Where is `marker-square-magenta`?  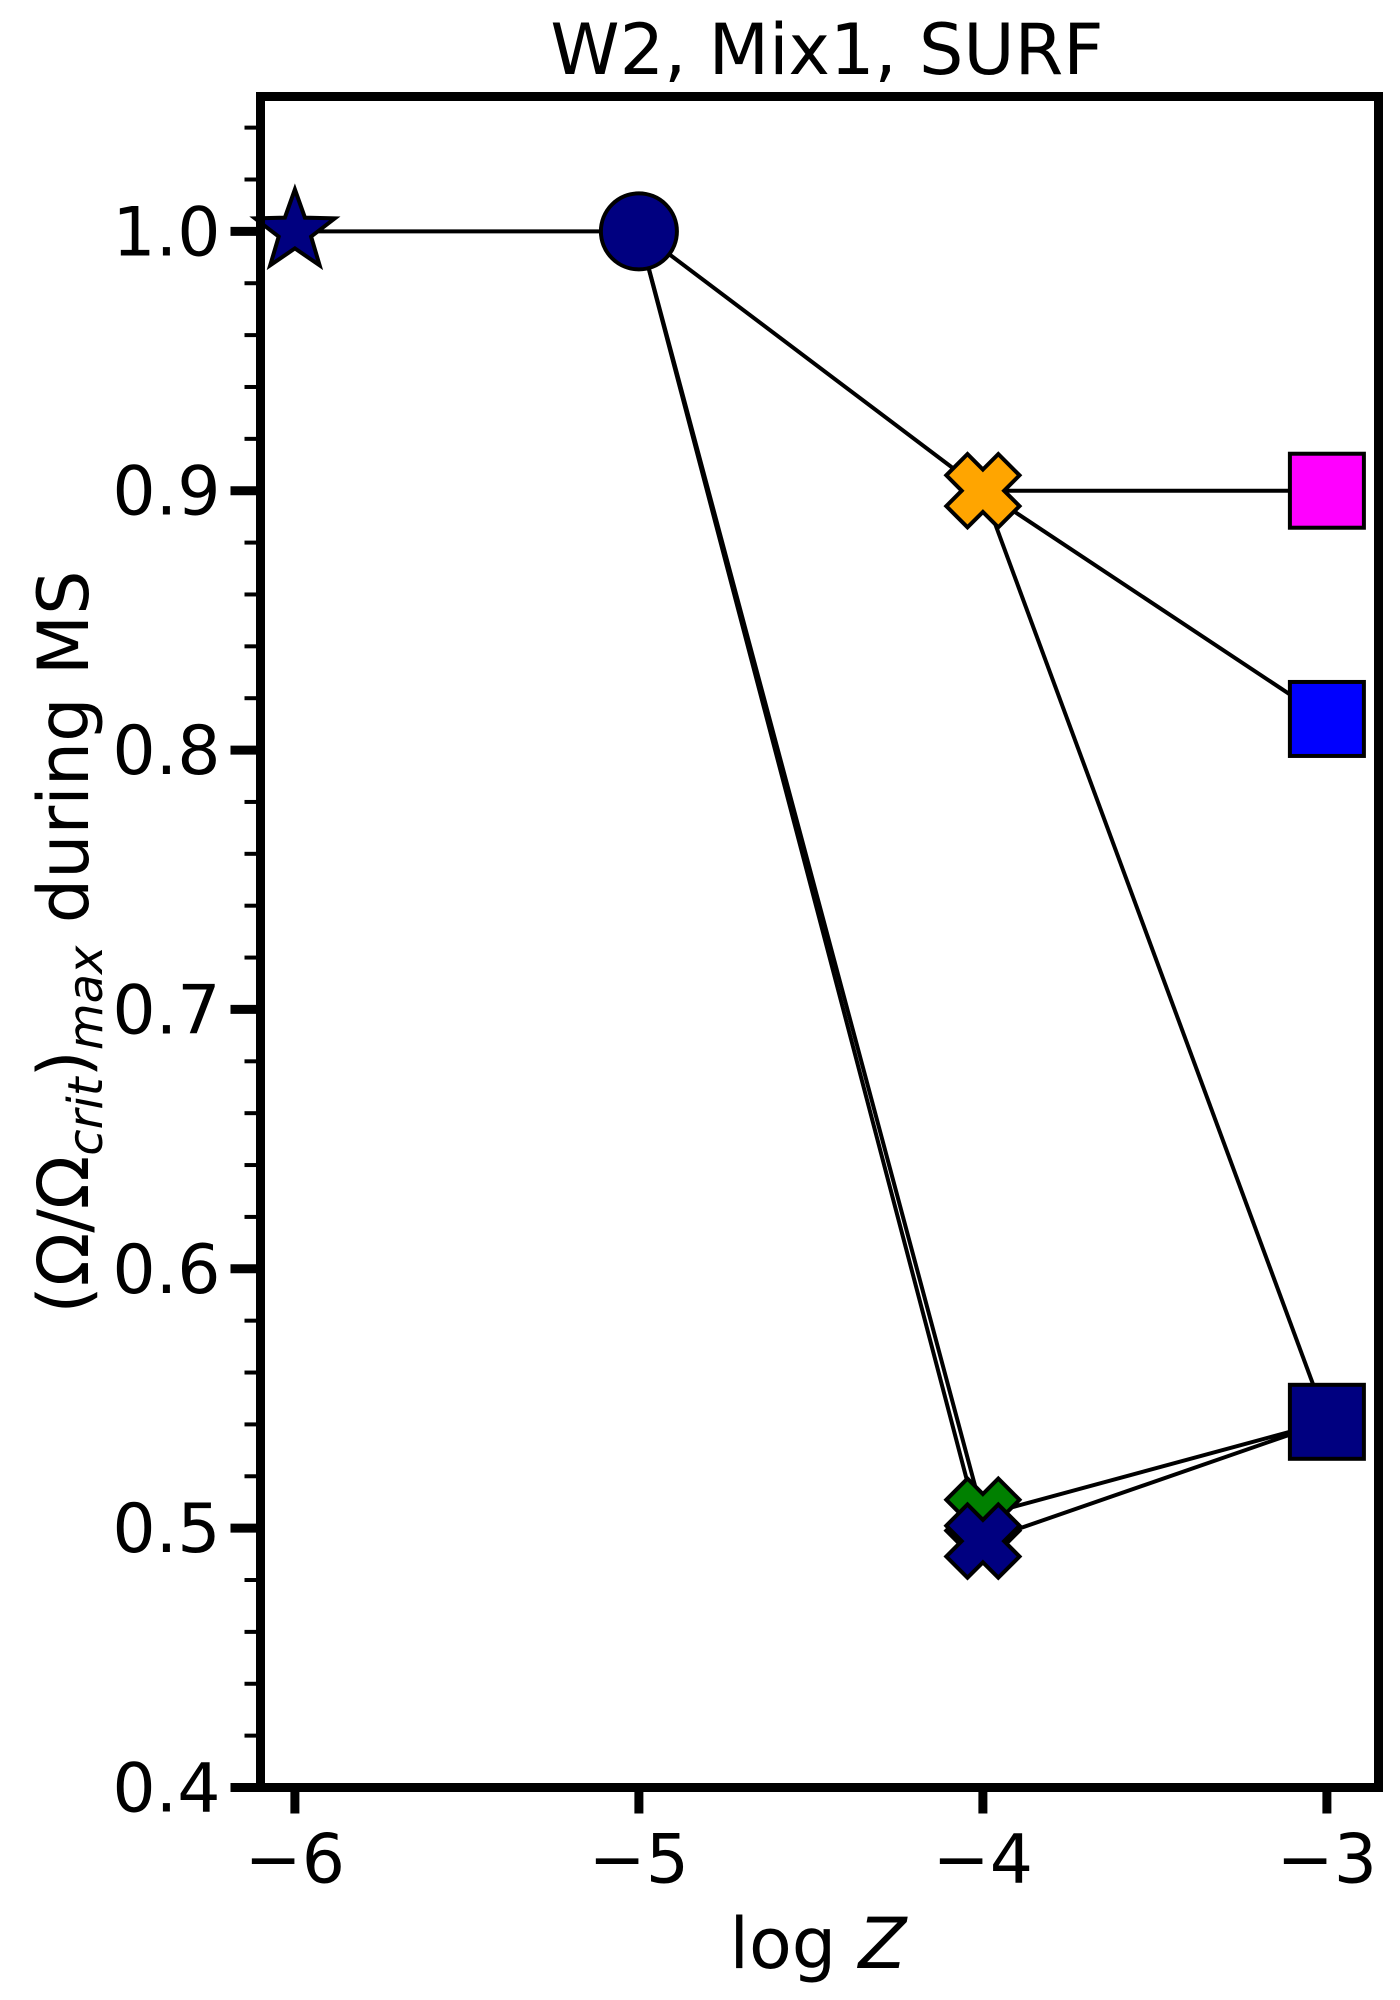 marker-square-magenta is located at coordinates (1326, 490).